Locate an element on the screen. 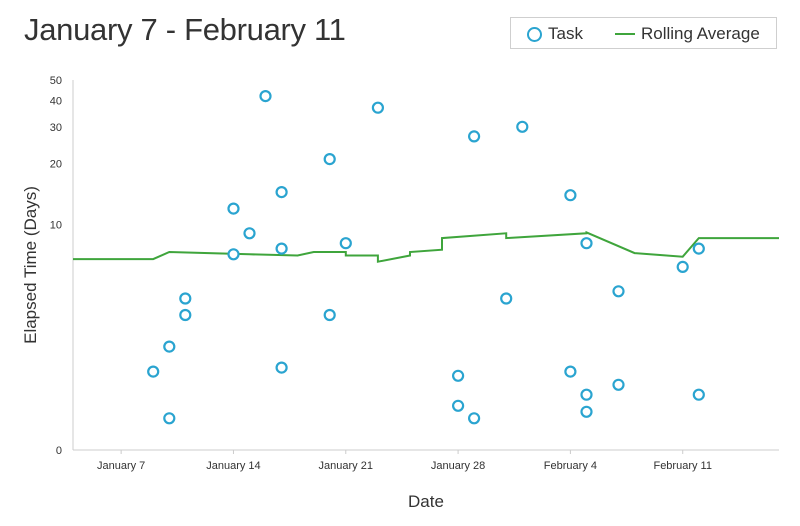  x-tick-label: January 14 is located at coordinates (233, 466).